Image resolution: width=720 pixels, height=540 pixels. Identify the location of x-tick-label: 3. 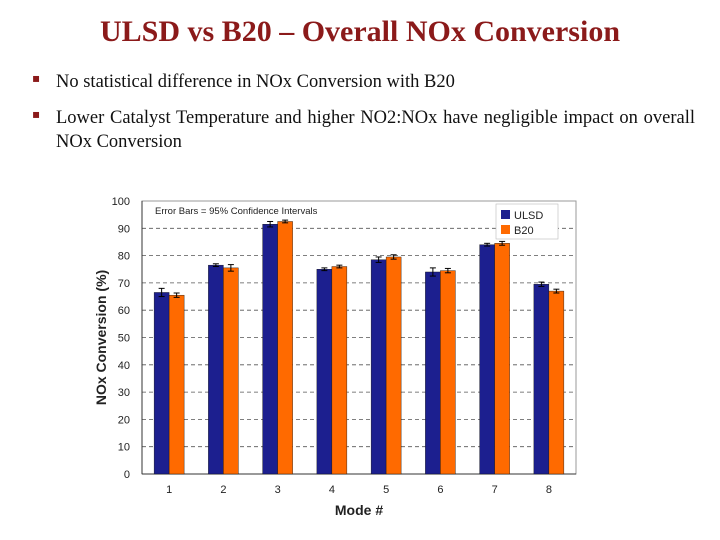
(278, 490).